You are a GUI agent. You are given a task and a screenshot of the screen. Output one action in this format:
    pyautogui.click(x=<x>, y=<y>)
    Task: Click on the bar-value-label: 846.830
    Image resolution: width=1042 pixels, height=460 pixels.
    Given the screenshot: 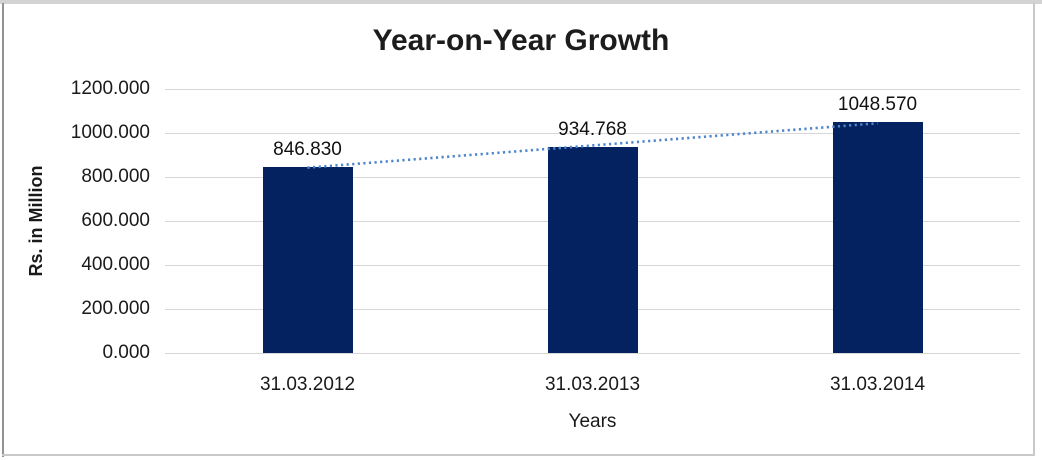 What is the action you would take?
    pyautogui.click(x=307, y=149)
    